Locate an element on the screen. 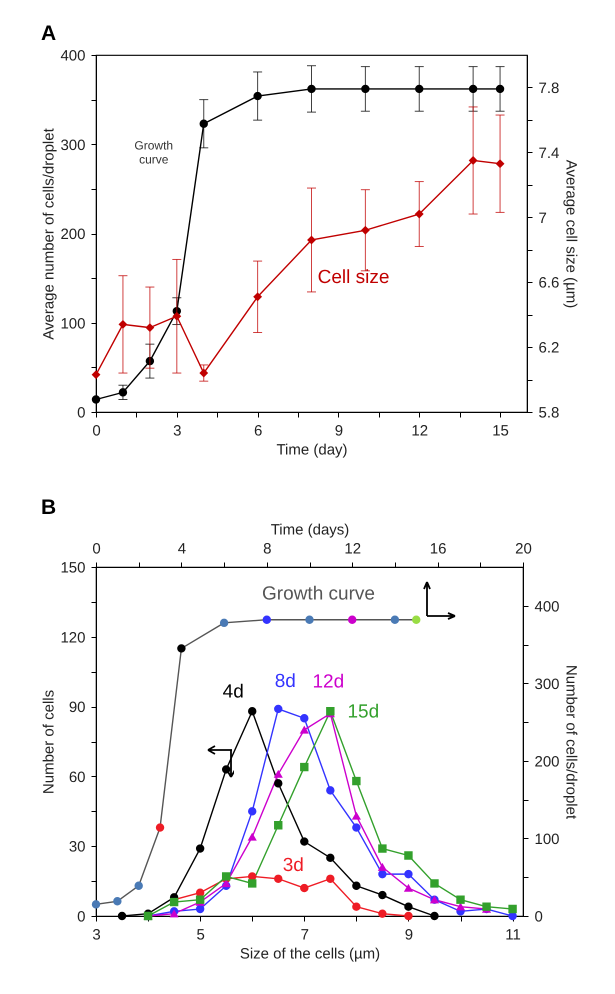  series-label: 8d is located at coordinates (285, 681).